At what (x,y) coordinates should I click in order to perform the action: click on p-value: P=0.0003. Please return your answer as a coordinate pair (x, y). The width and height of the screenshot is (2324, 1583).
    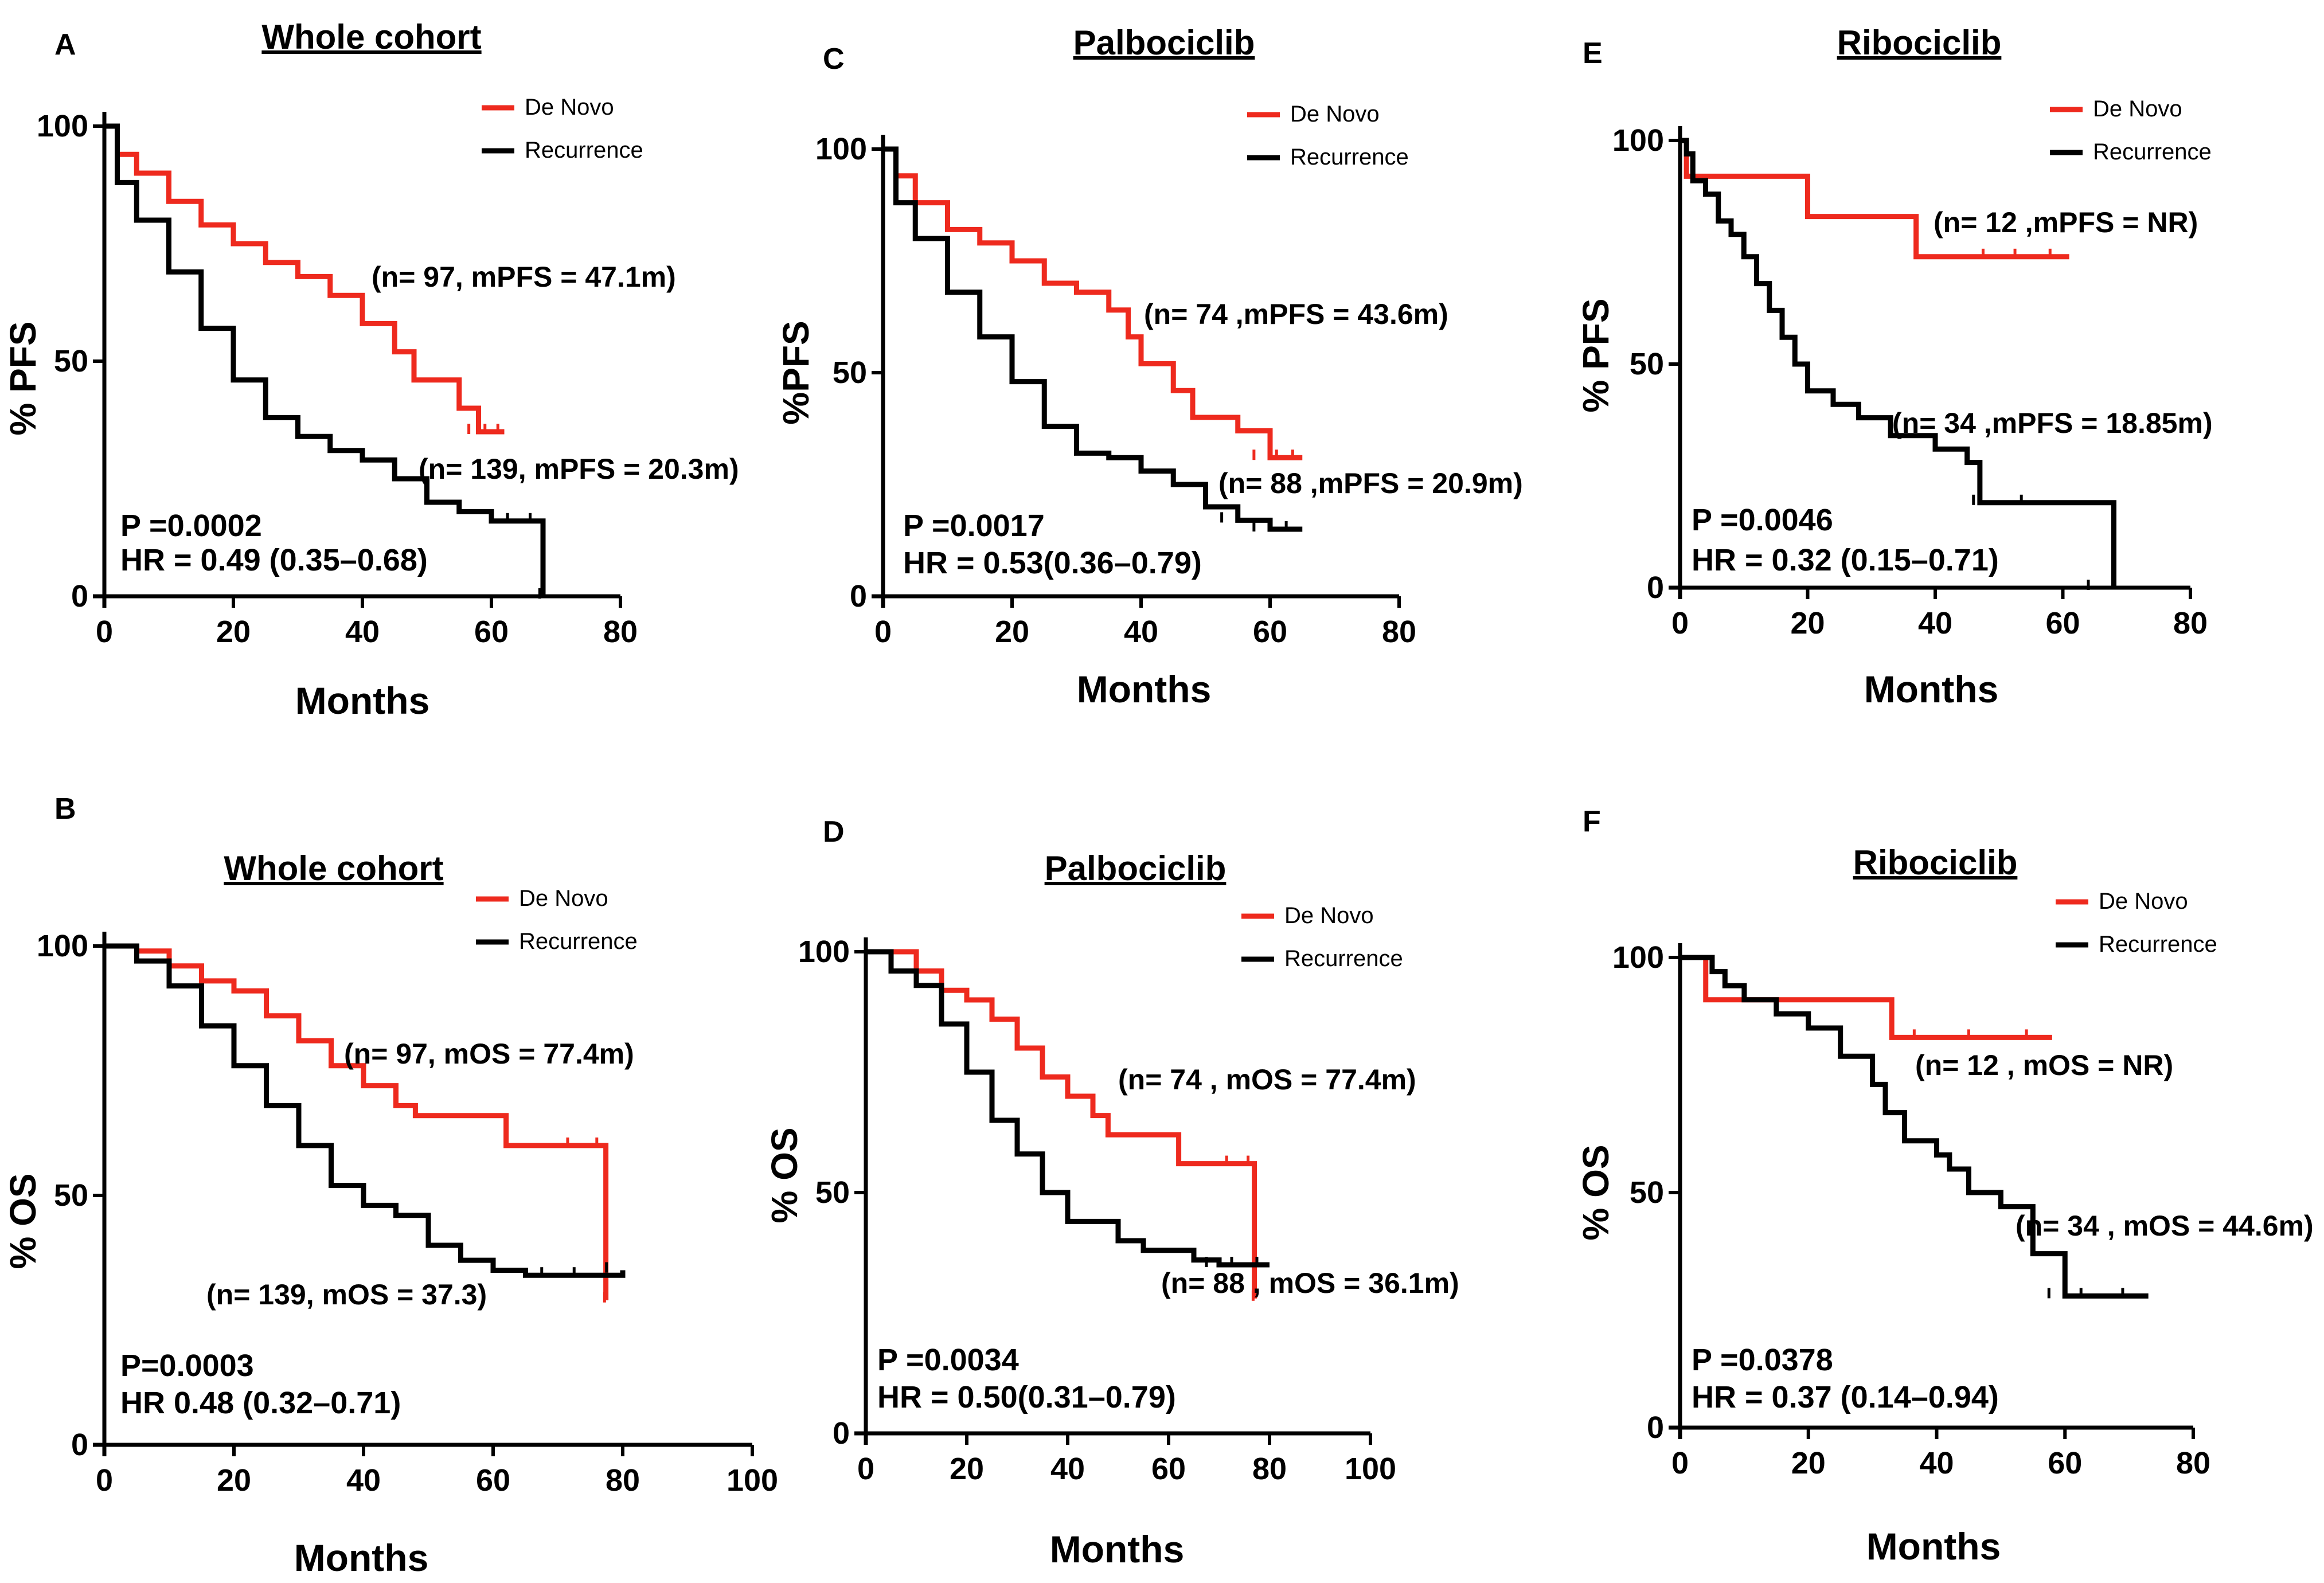
    Looking at the image, I should click on (187, 1366).